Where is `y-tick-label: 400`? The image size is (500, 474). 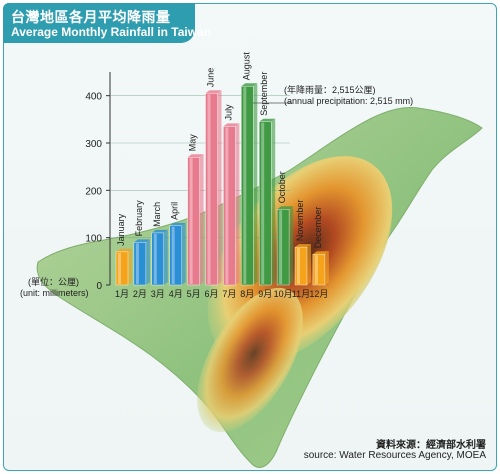 y-tick-label: 400 is located at coordinates (93, 97).